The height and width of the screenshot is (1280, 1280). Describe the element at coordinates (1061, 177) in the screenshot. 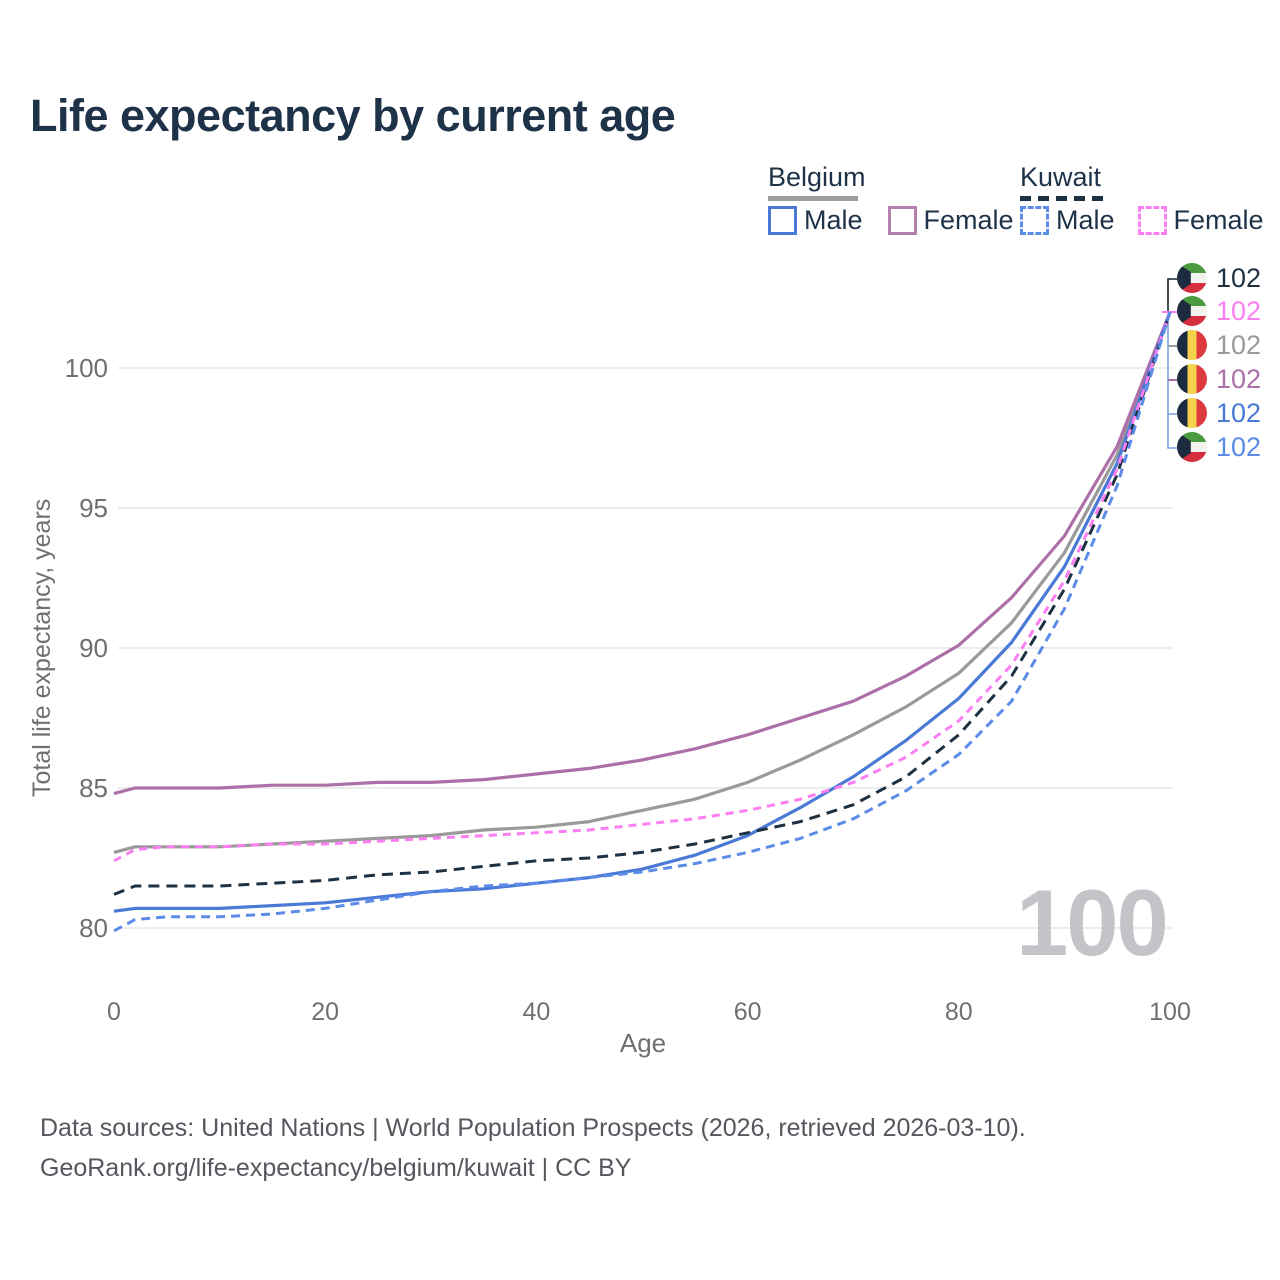

I see `legend-country-kuwait: Kuwait` at that location.